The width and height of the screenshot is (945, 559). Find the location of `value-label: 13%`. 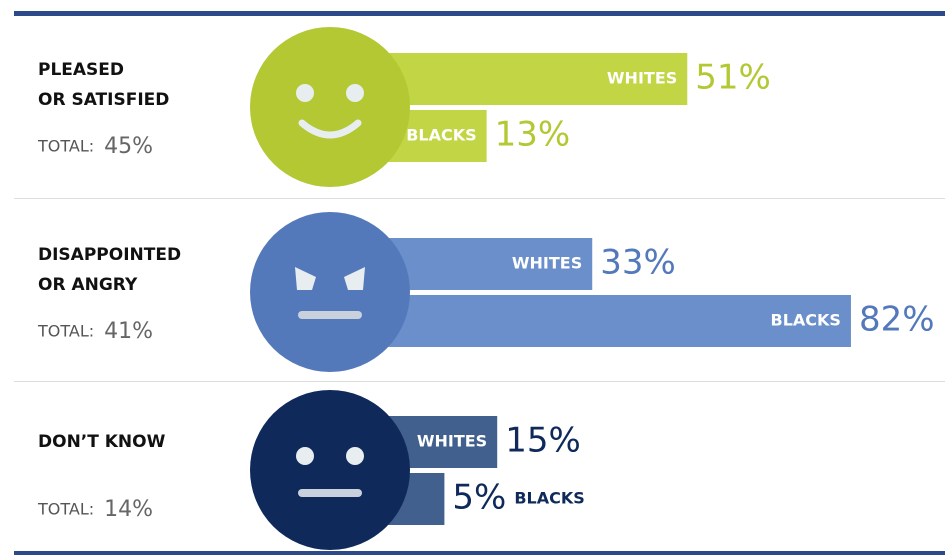

value-label: 13% is located at coordinates (533, 135).